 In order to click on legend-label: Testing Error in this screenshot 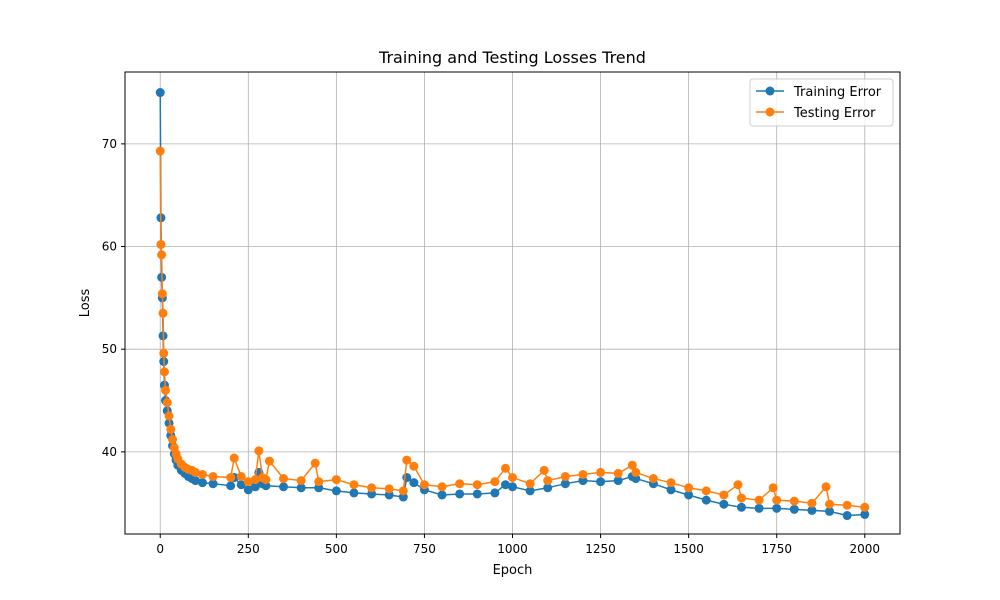, I will do `click(834, 113)`.